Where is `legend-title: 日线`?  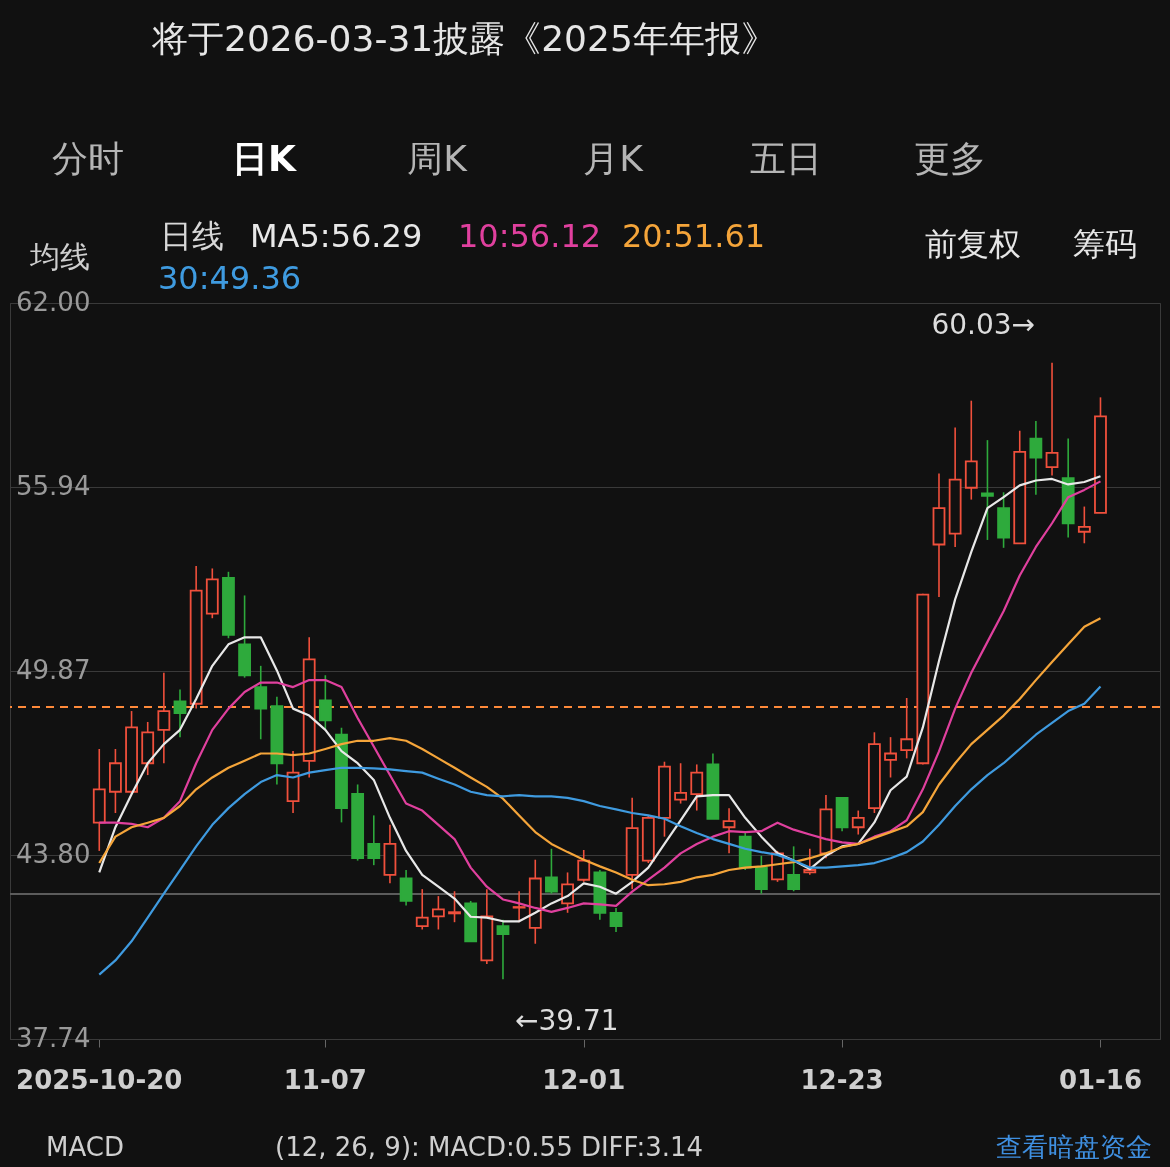
legend-title: 日线 is located at coordinates (192, 236).